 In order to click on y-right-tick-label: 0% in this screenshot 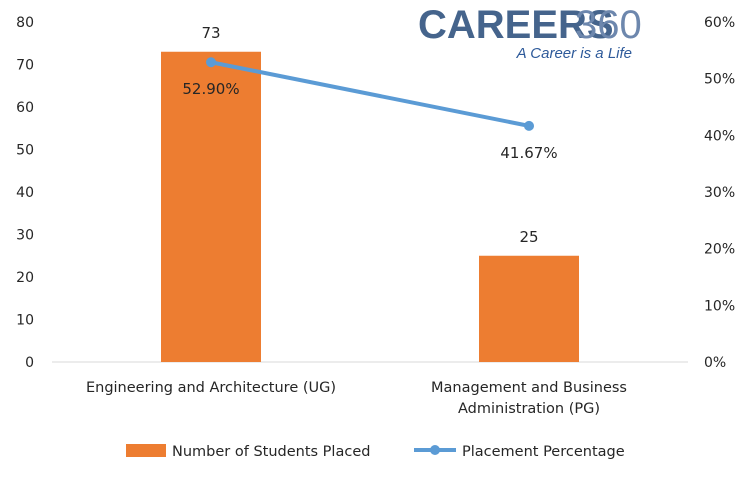, I will do `click(715, 363)`.